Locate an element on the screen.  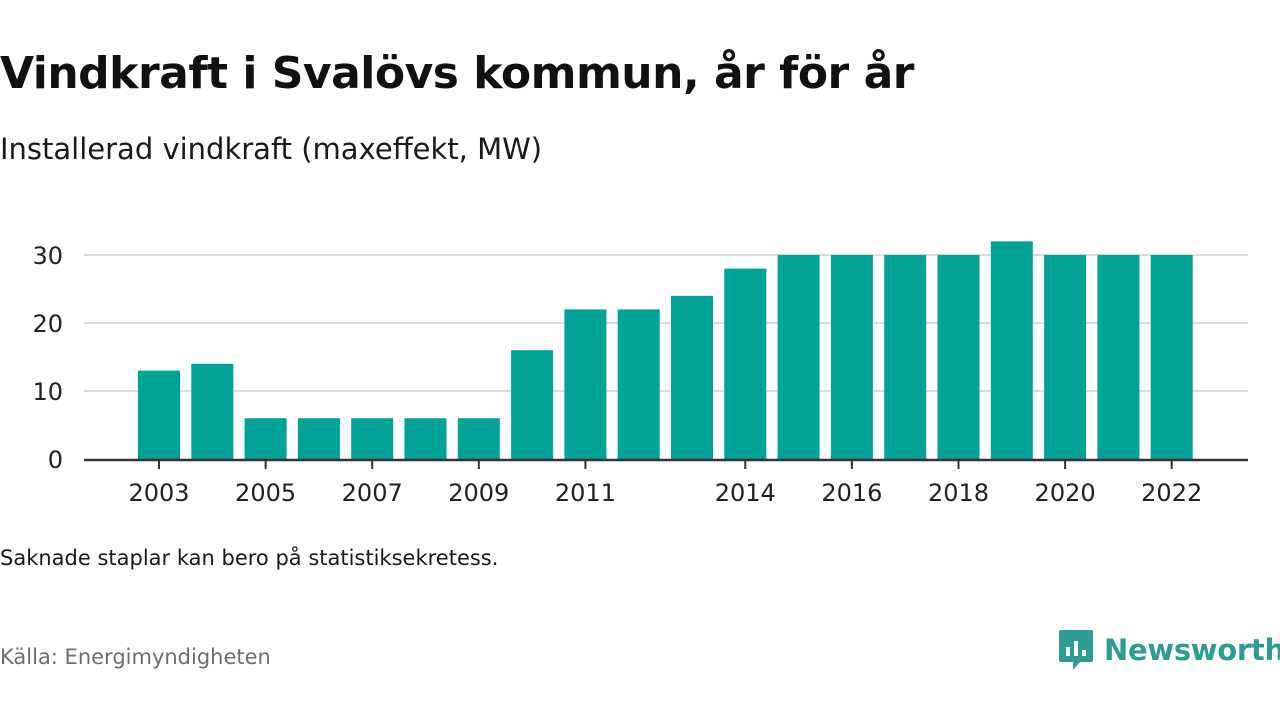
bar-2008 is located at coordinates (425, 438).